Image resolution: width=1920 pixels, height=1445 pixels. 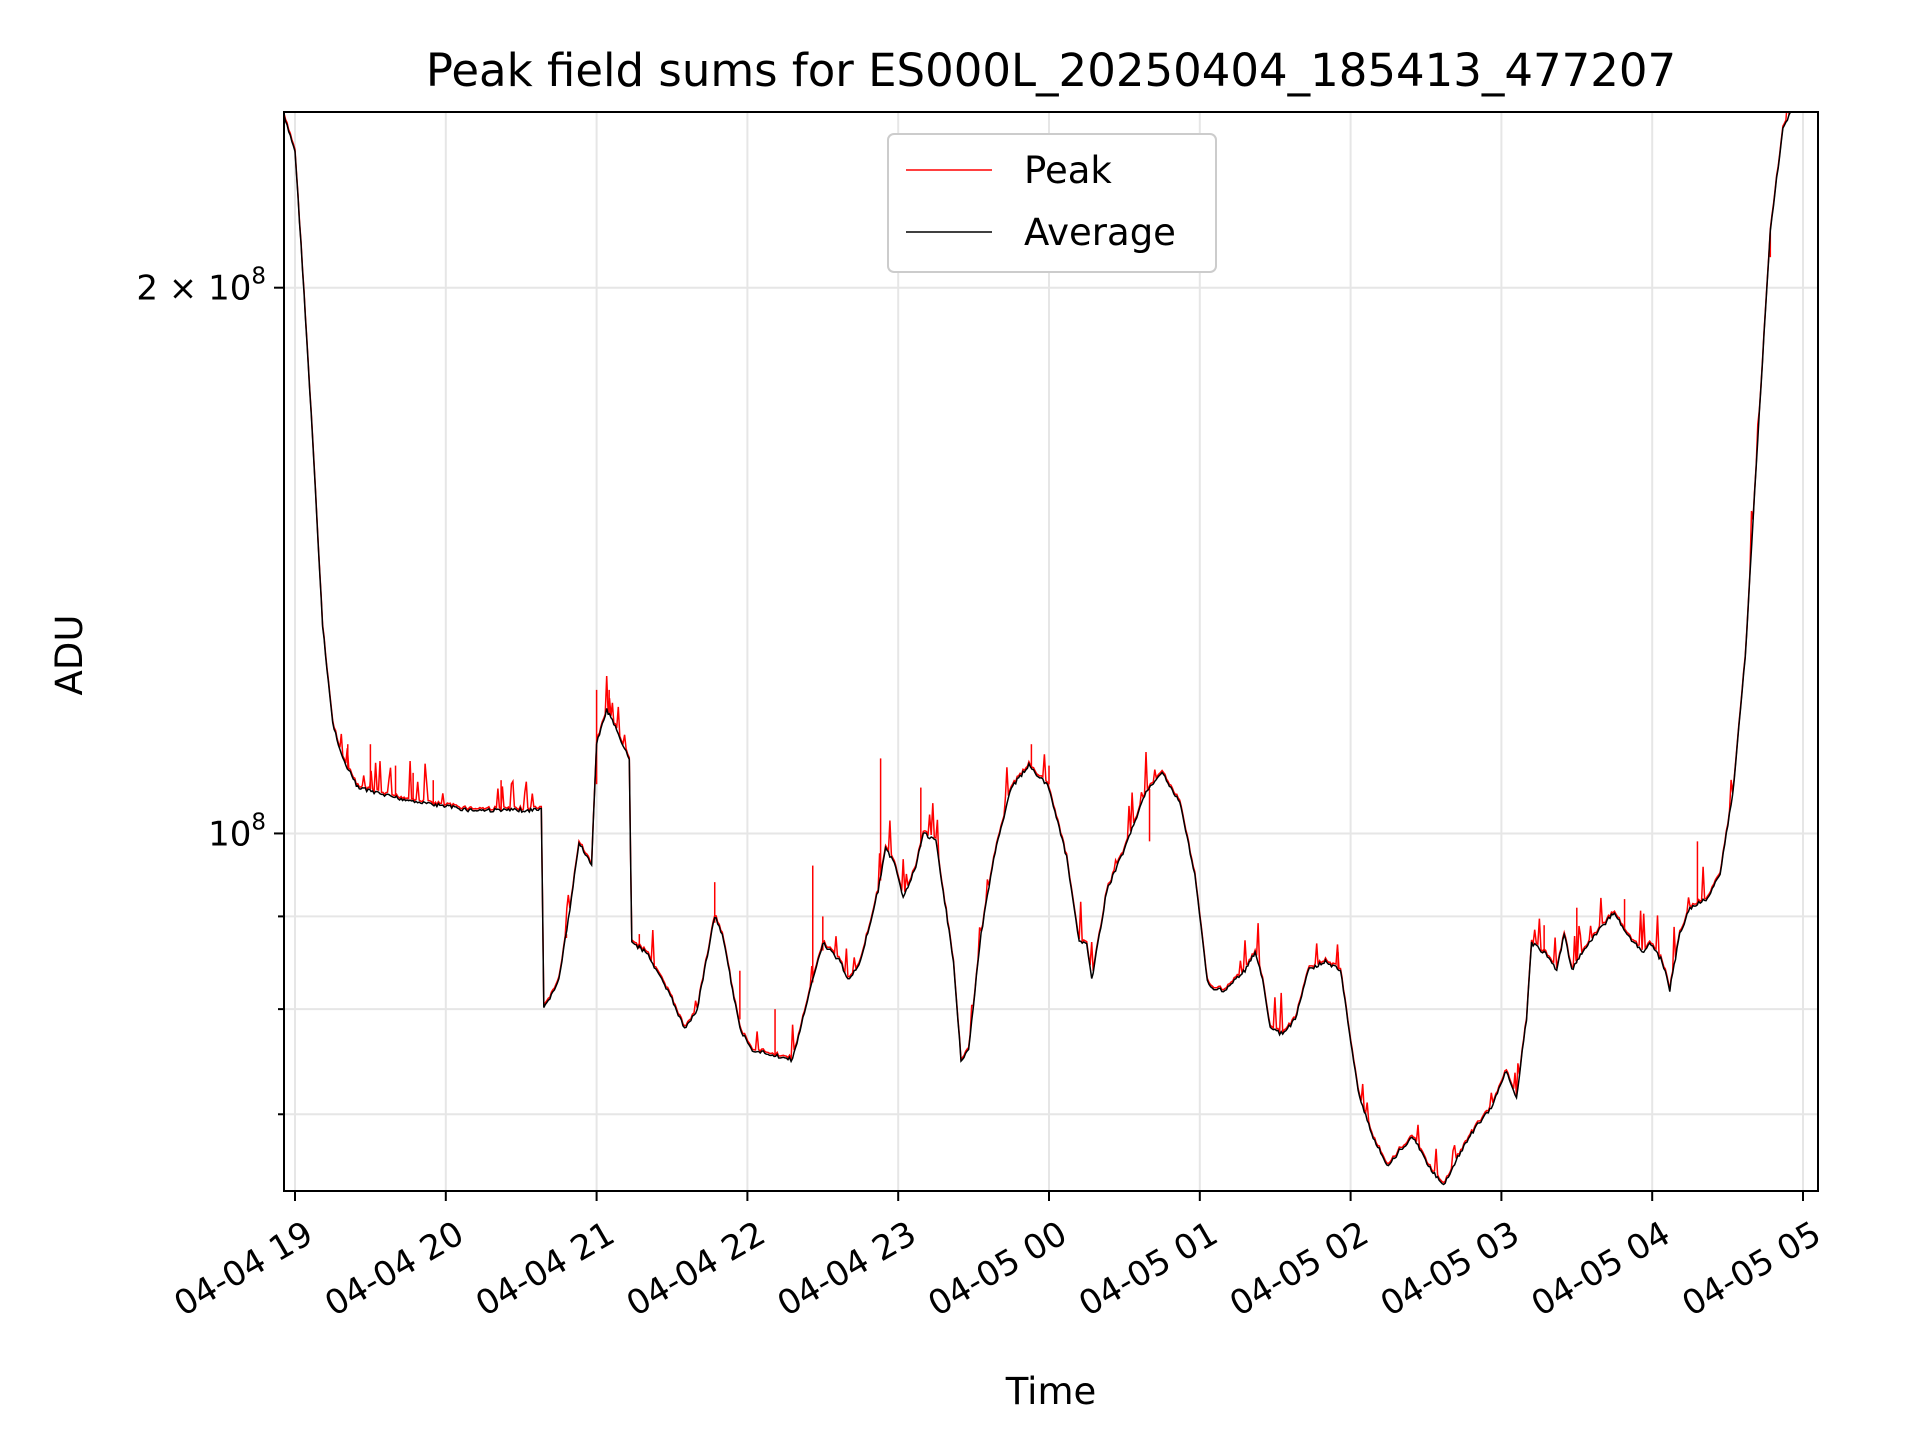 I want to click on legend-box, so click(x=1052, y=203).